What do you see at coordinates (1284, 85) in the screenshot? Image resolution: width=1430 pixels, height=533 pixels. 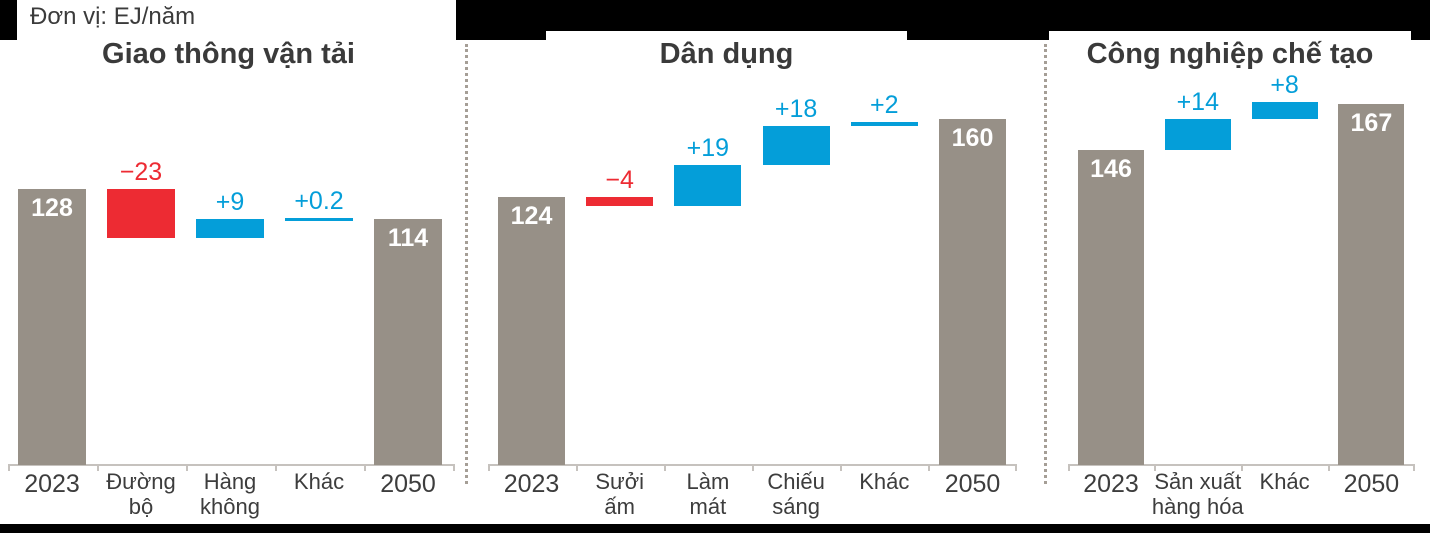 I see `delta-label: +8` at bounding box center [1284, 85].